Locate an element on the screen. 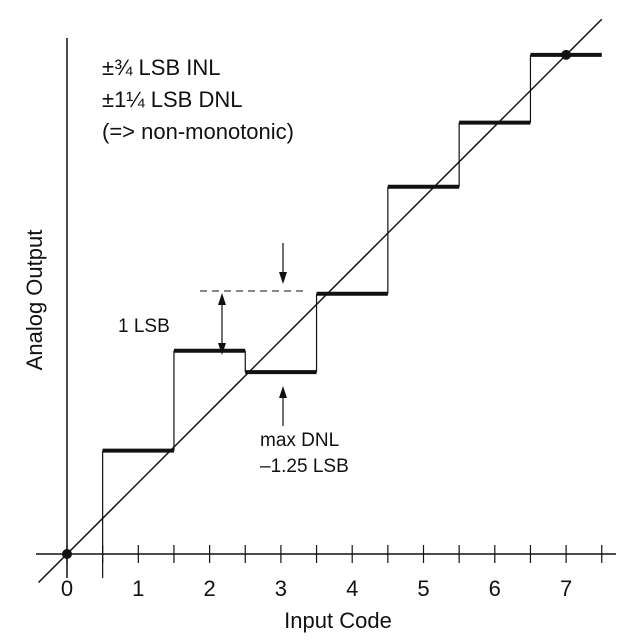 Image resolution: width=631 pixels, height=644 pixels. x-tick-label: 1 is located at coordinates (138, 588).